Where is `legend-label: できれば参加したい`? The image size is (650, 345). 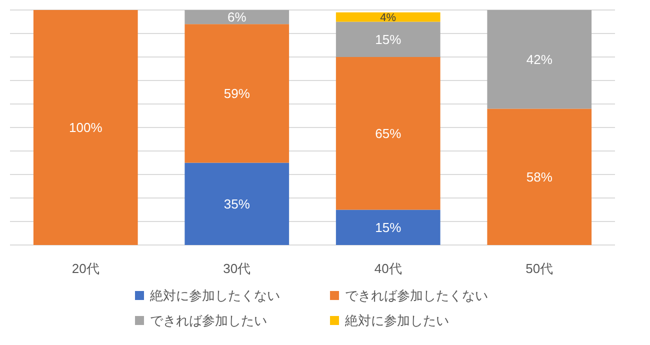 legend-label: できれば参加したい is located at coordinates (208, 320).